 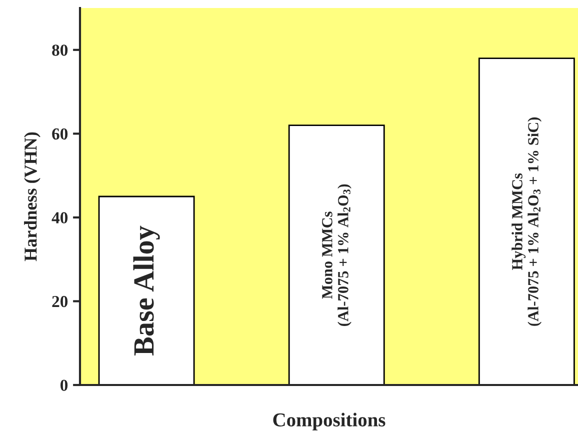 What do you see at coordinates (60, 50) in the screenshot?
I see `y-tick-label: 80` at bounding box center [60, 50].